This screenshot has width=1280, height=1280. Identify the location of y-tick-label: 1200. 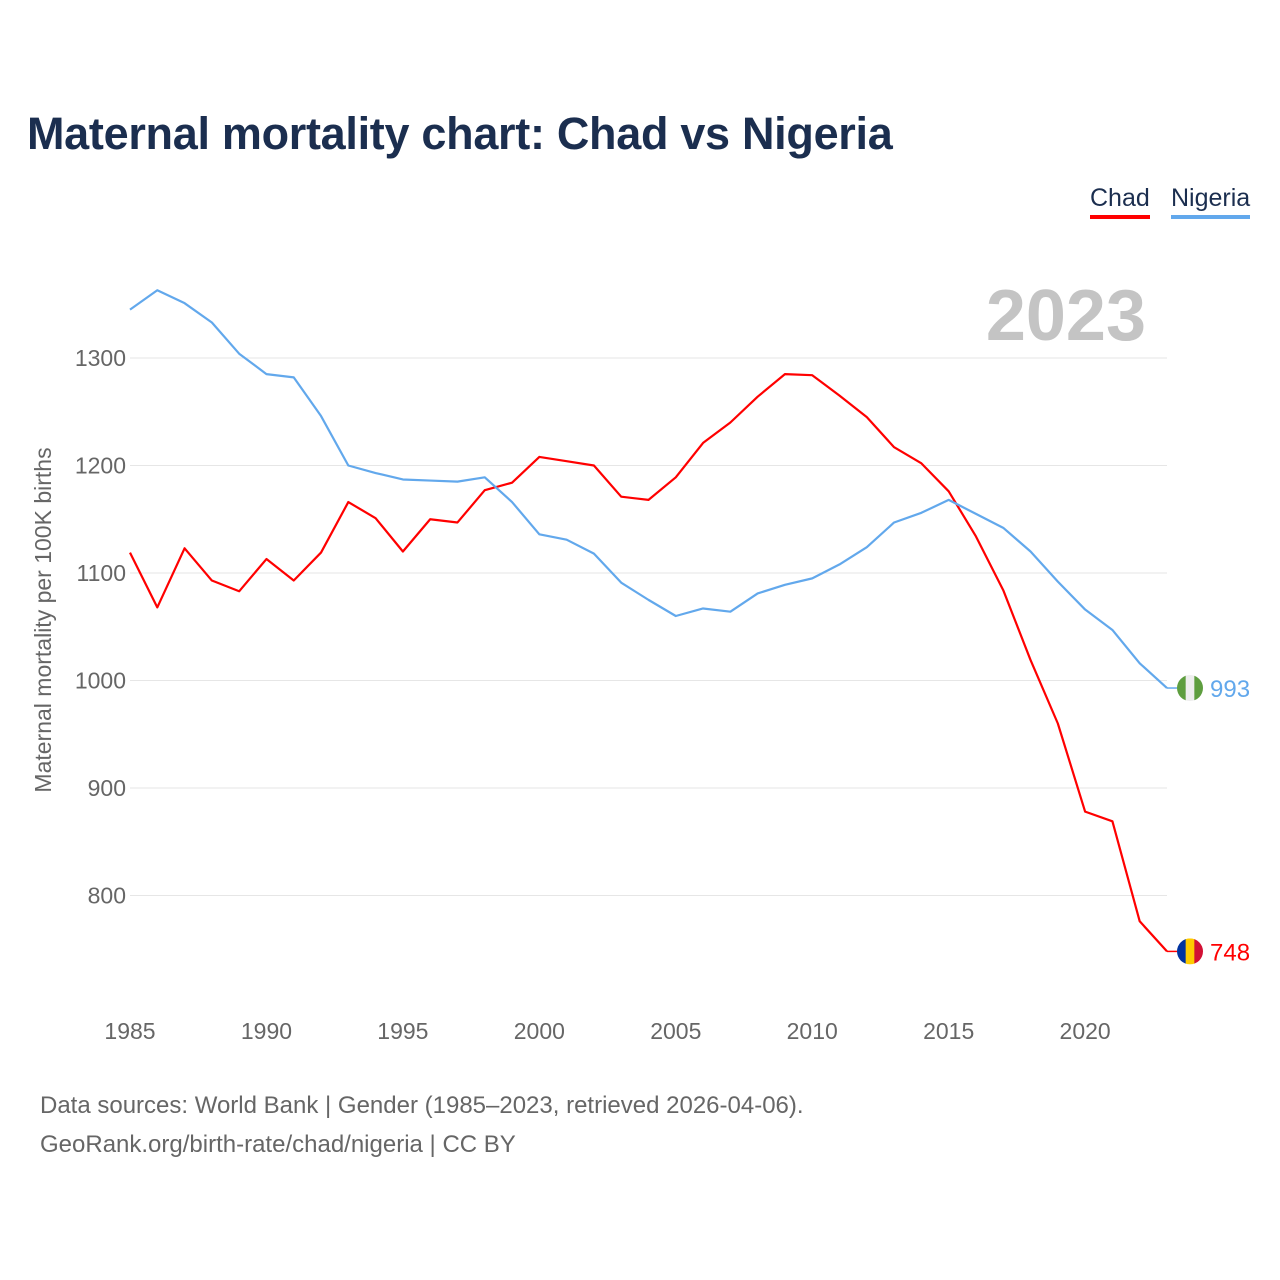
(100, 466).